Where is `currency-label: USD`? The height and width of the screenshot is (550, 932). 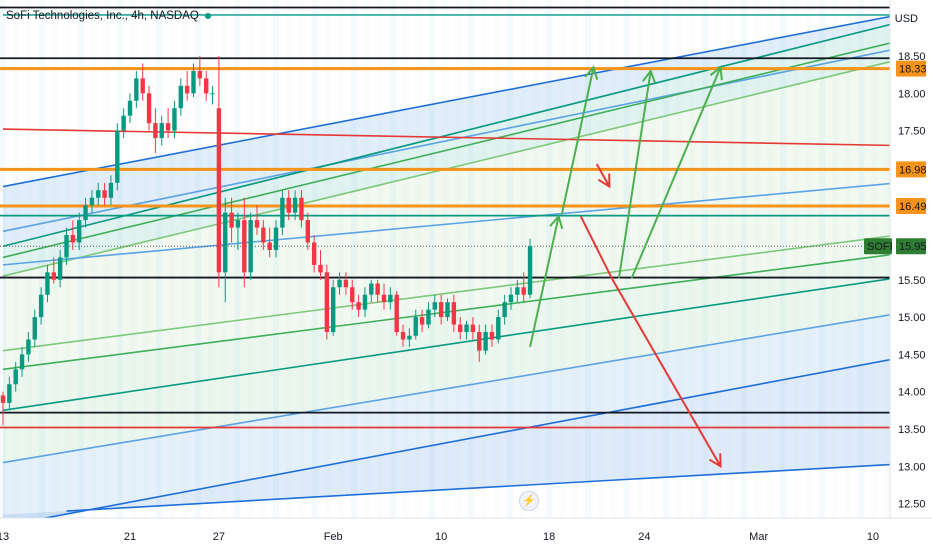 currency-label: USD is located at coordinates (906, 19).